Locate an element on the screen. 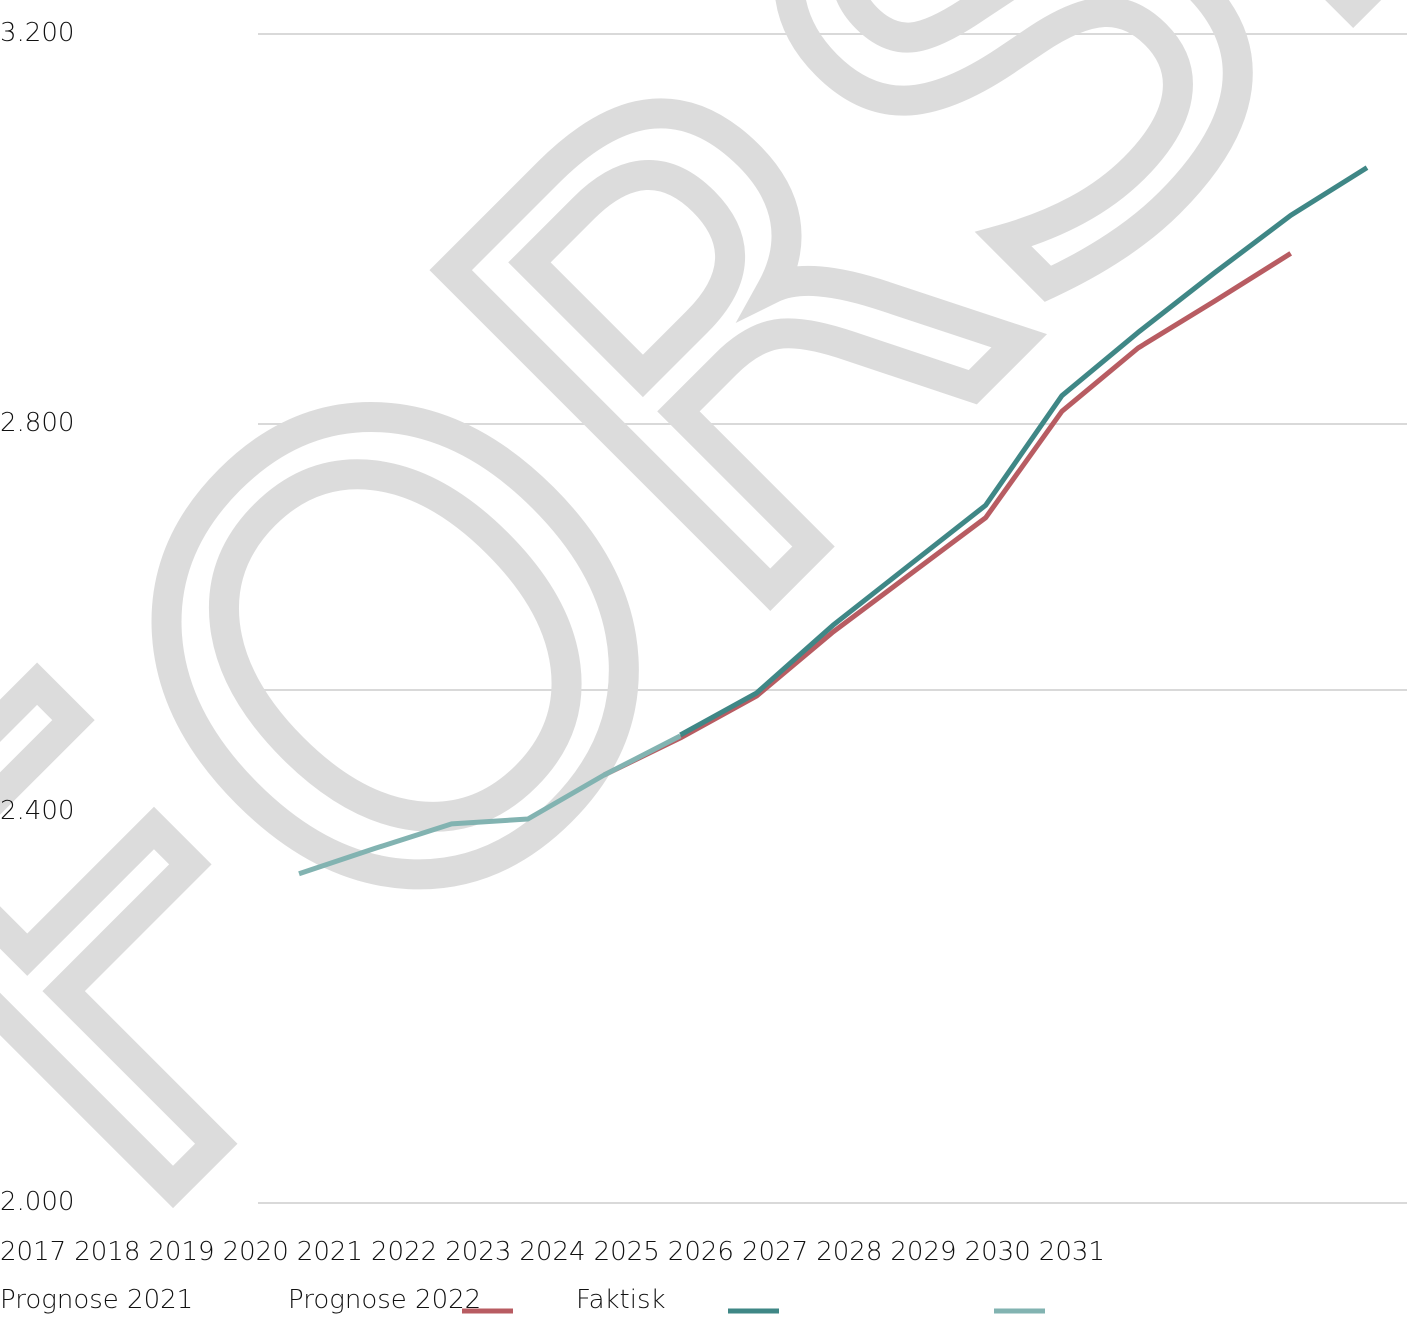 This screenshot has width=1421, height=1317. x-tick-label: 2022 is located at coordinates (404, 1252).